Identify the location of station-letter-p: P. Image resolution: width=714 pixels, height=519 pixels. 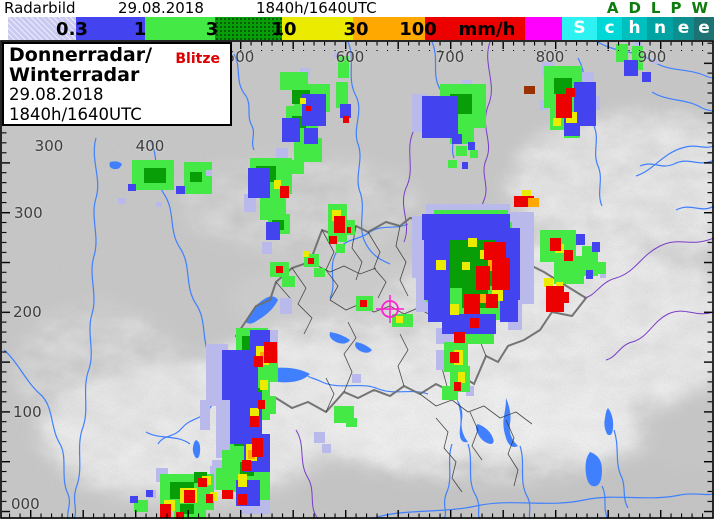
(676, 8).